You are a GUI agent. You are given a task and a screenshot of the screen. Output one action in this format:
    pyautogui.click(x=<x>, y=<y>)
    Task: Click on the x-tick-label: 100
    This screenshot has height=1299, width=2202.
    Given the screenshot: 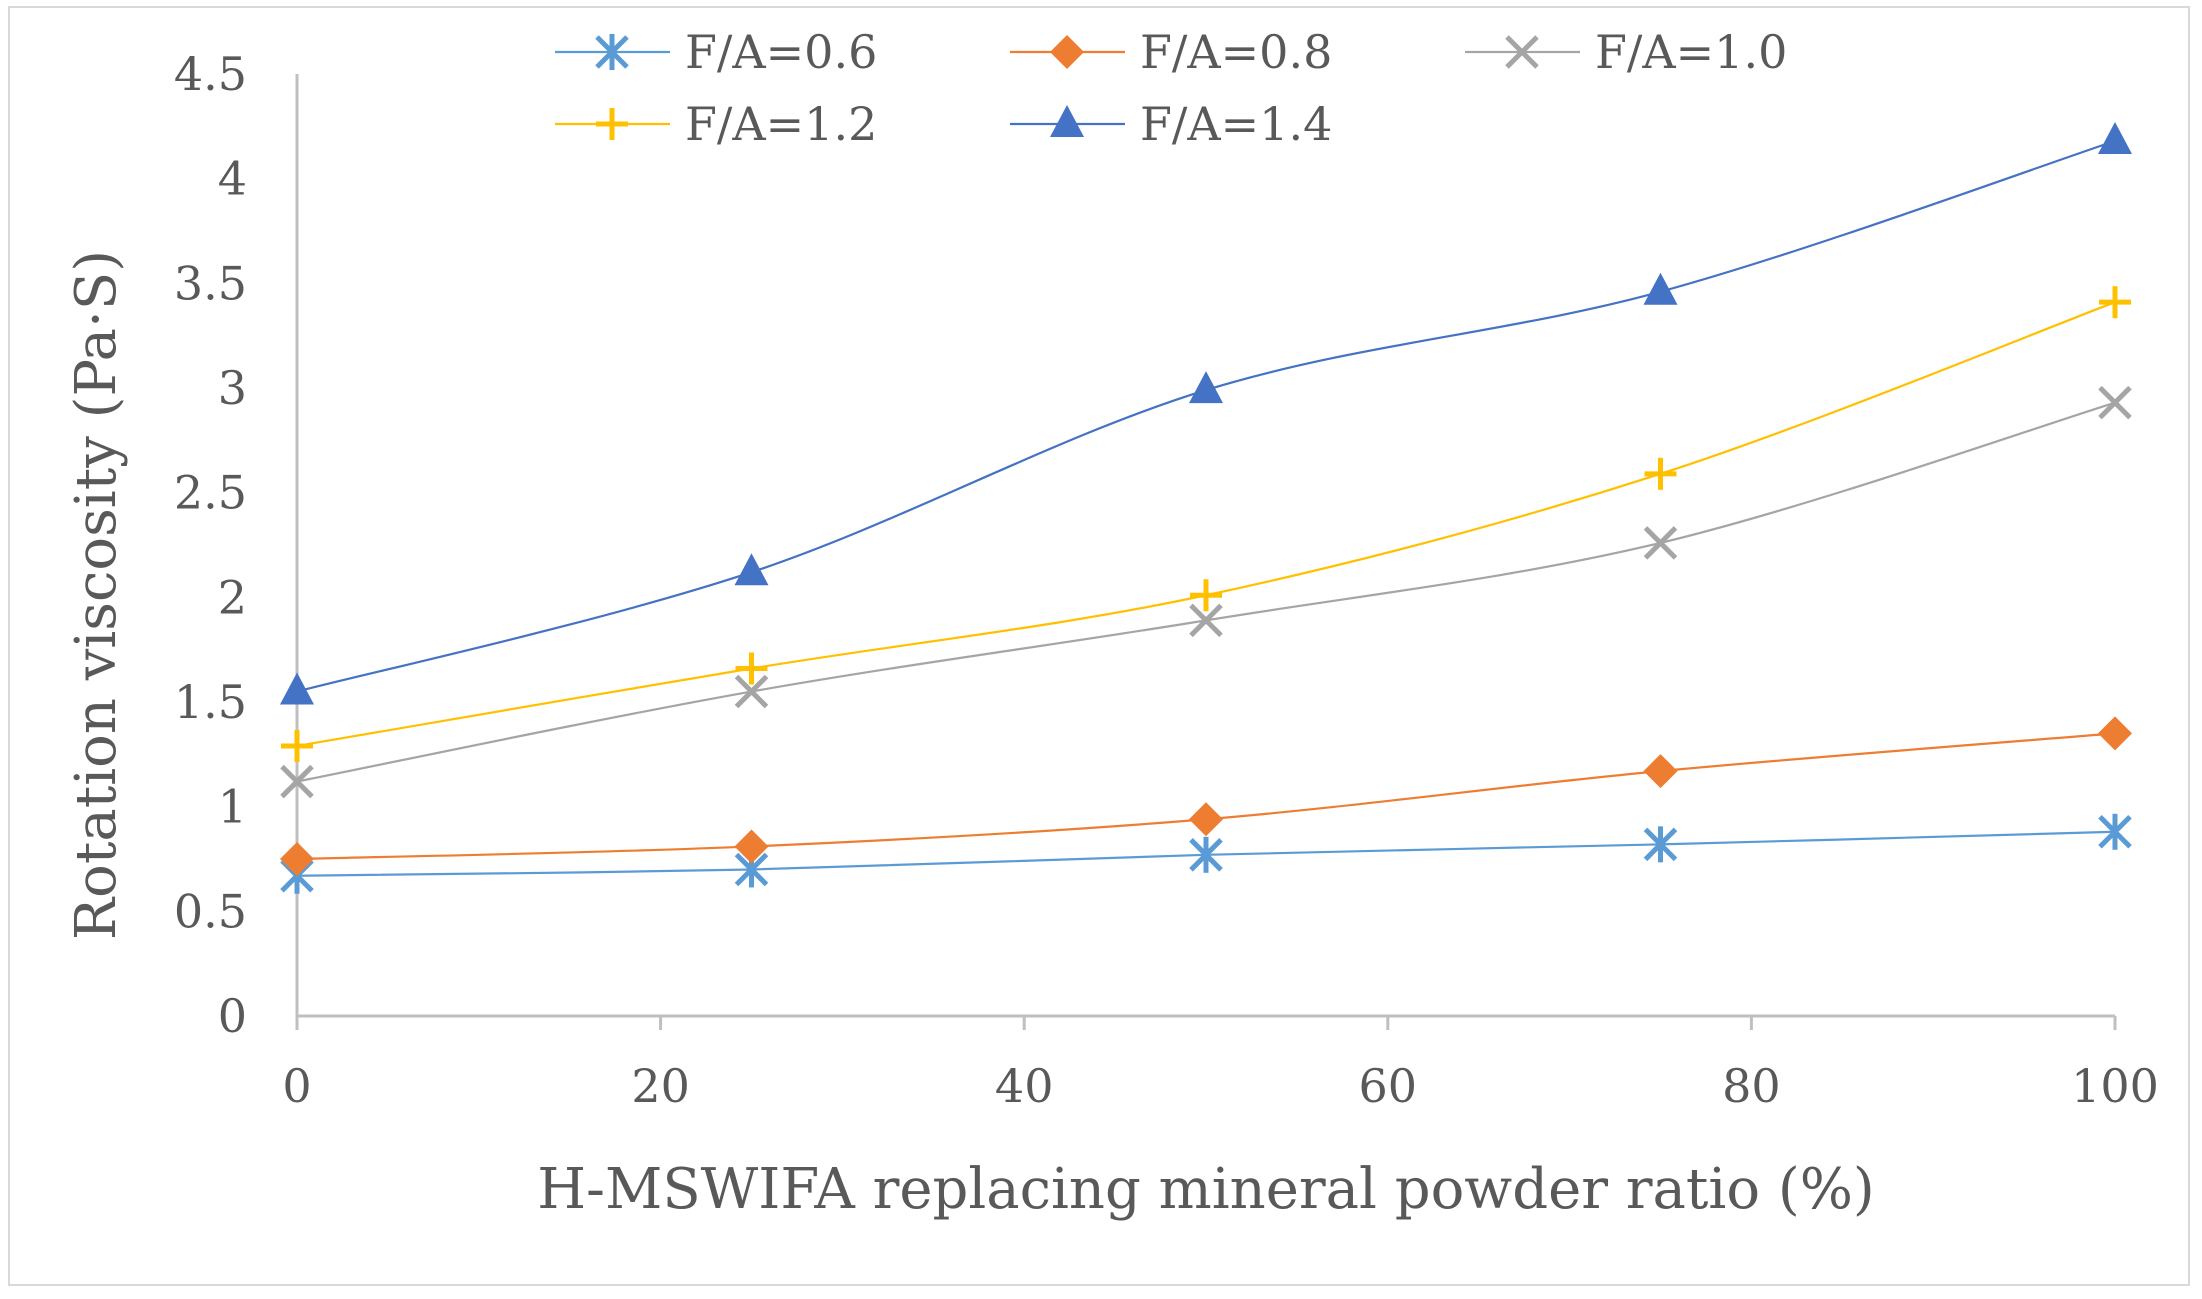 What is the action you would take?
    pyautogui.click(x=2115, y=1086)
    